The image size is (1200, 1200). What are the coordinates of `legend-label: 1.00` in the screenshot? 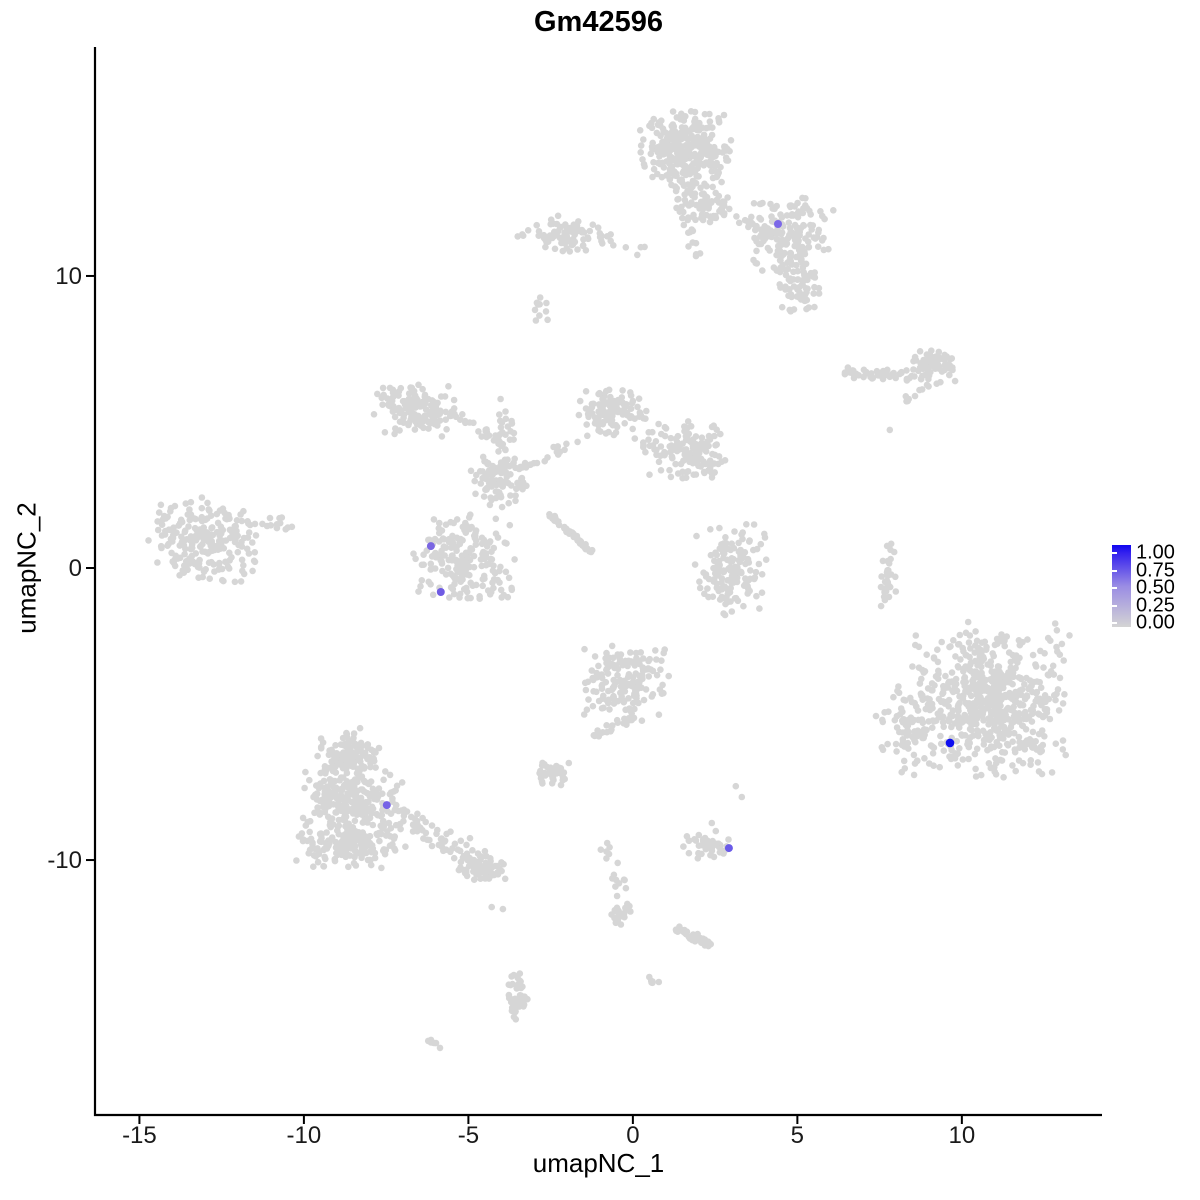 It's located at (1155, 552).